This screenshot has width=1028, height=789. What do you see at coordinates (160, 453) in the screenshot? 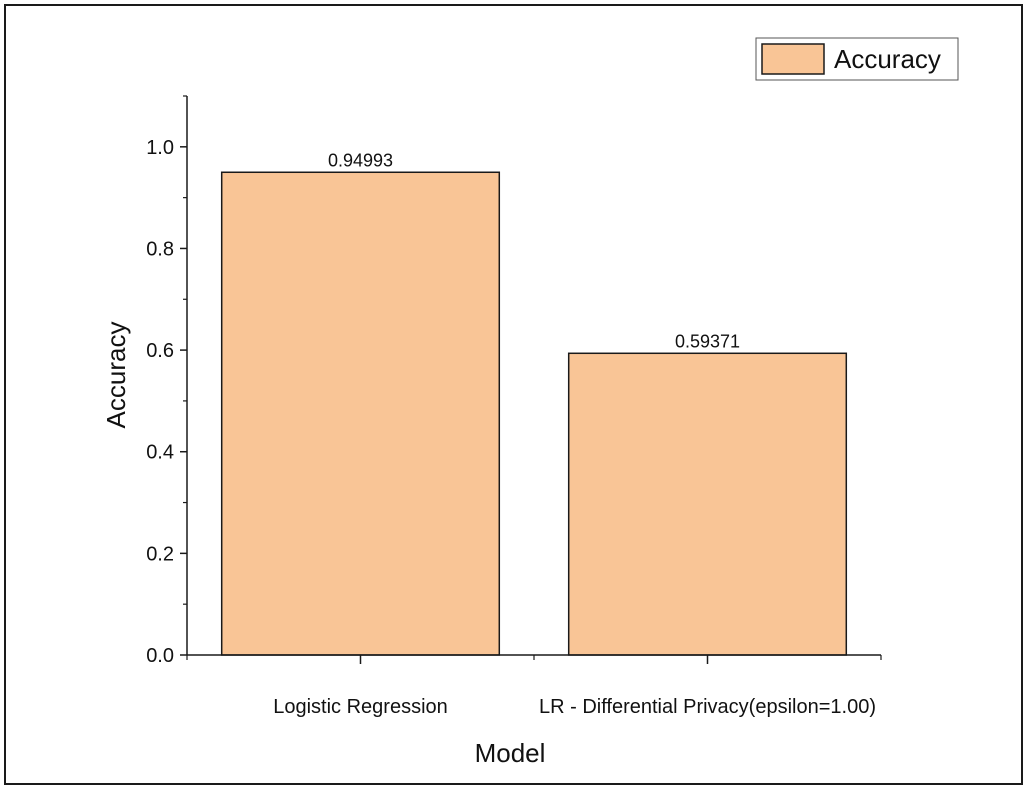
I see `y-tick-label: 0.4` at bounding box center [160, 453].